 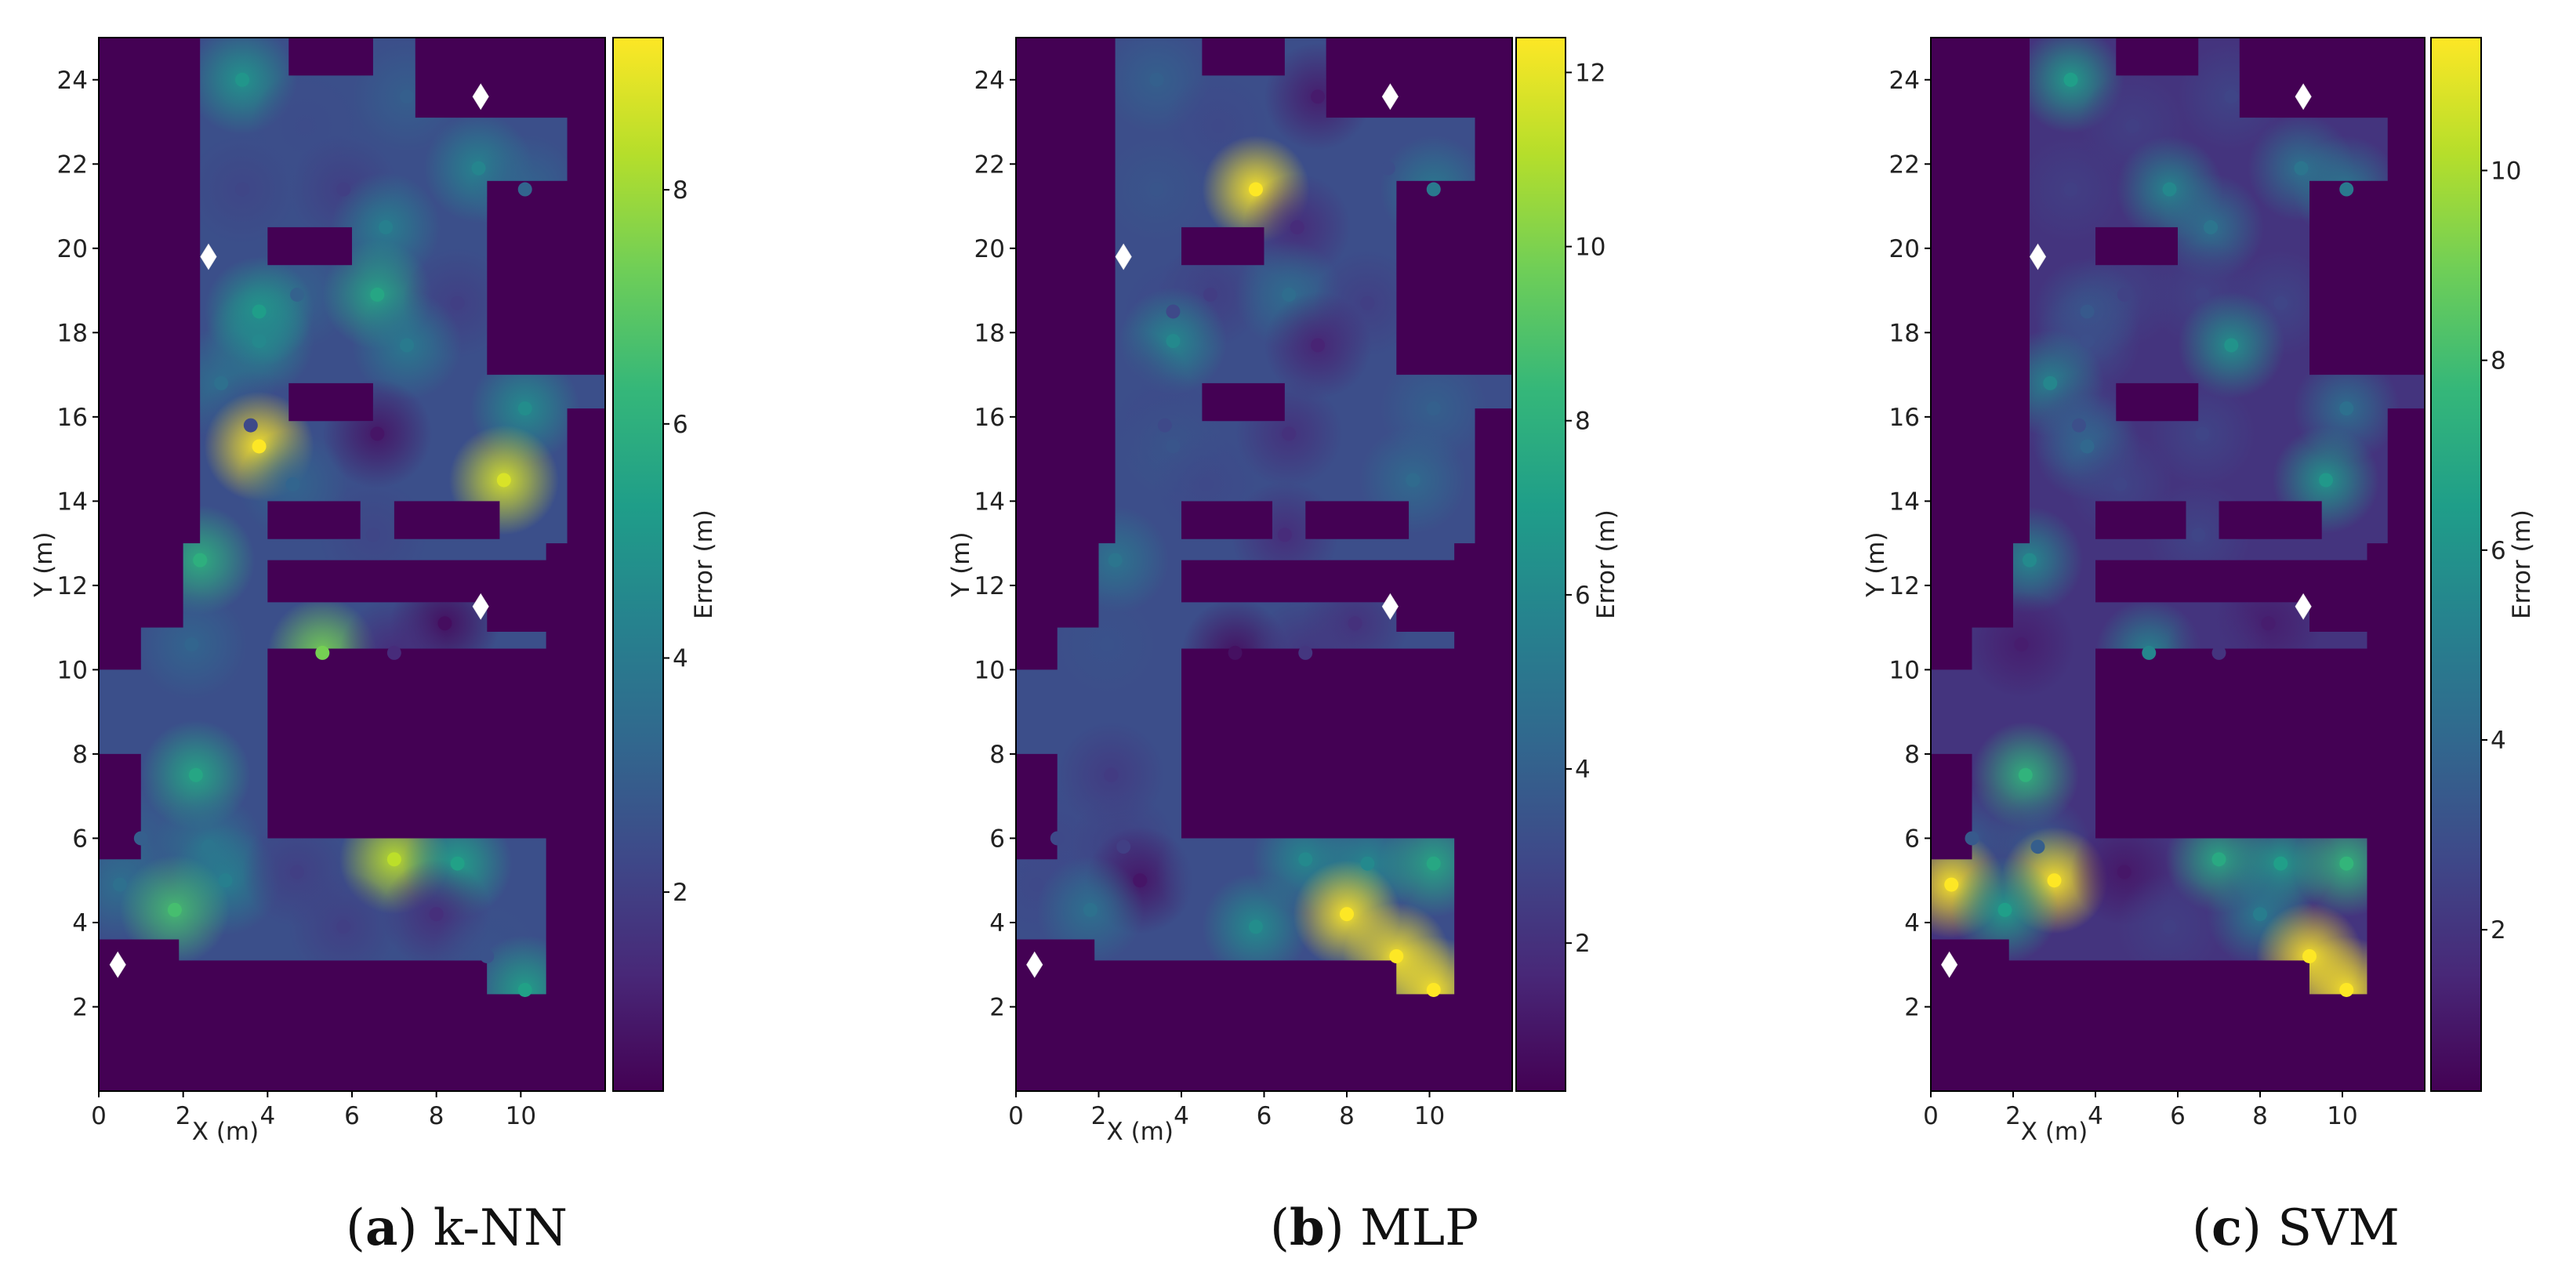 What do you see at coordinates (2260, 1116) in the screenshot?
I see `x-tick-label: 8` at bounding box center [2260, 1116].